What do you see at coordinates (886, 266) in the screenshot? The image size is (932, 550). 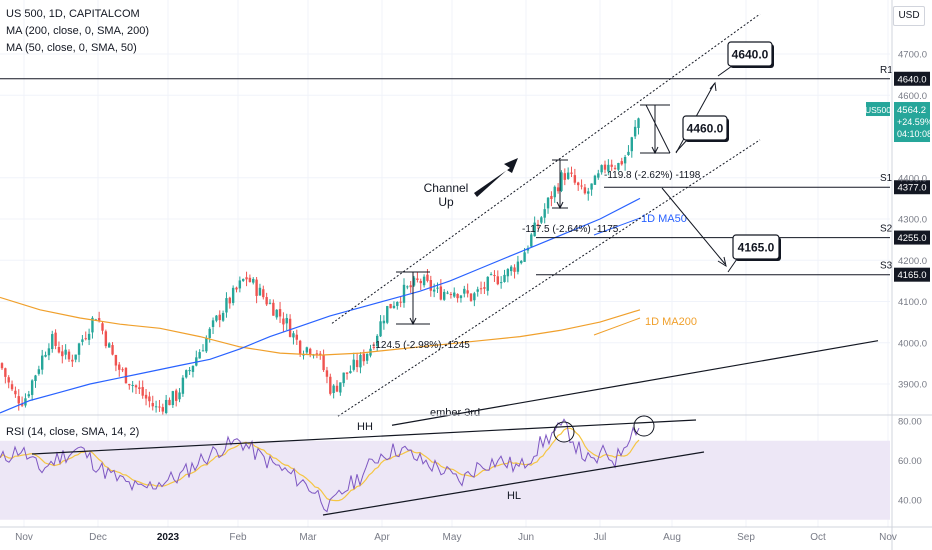 I see `level-name-s3: S3` at bounding box center [886, 266].